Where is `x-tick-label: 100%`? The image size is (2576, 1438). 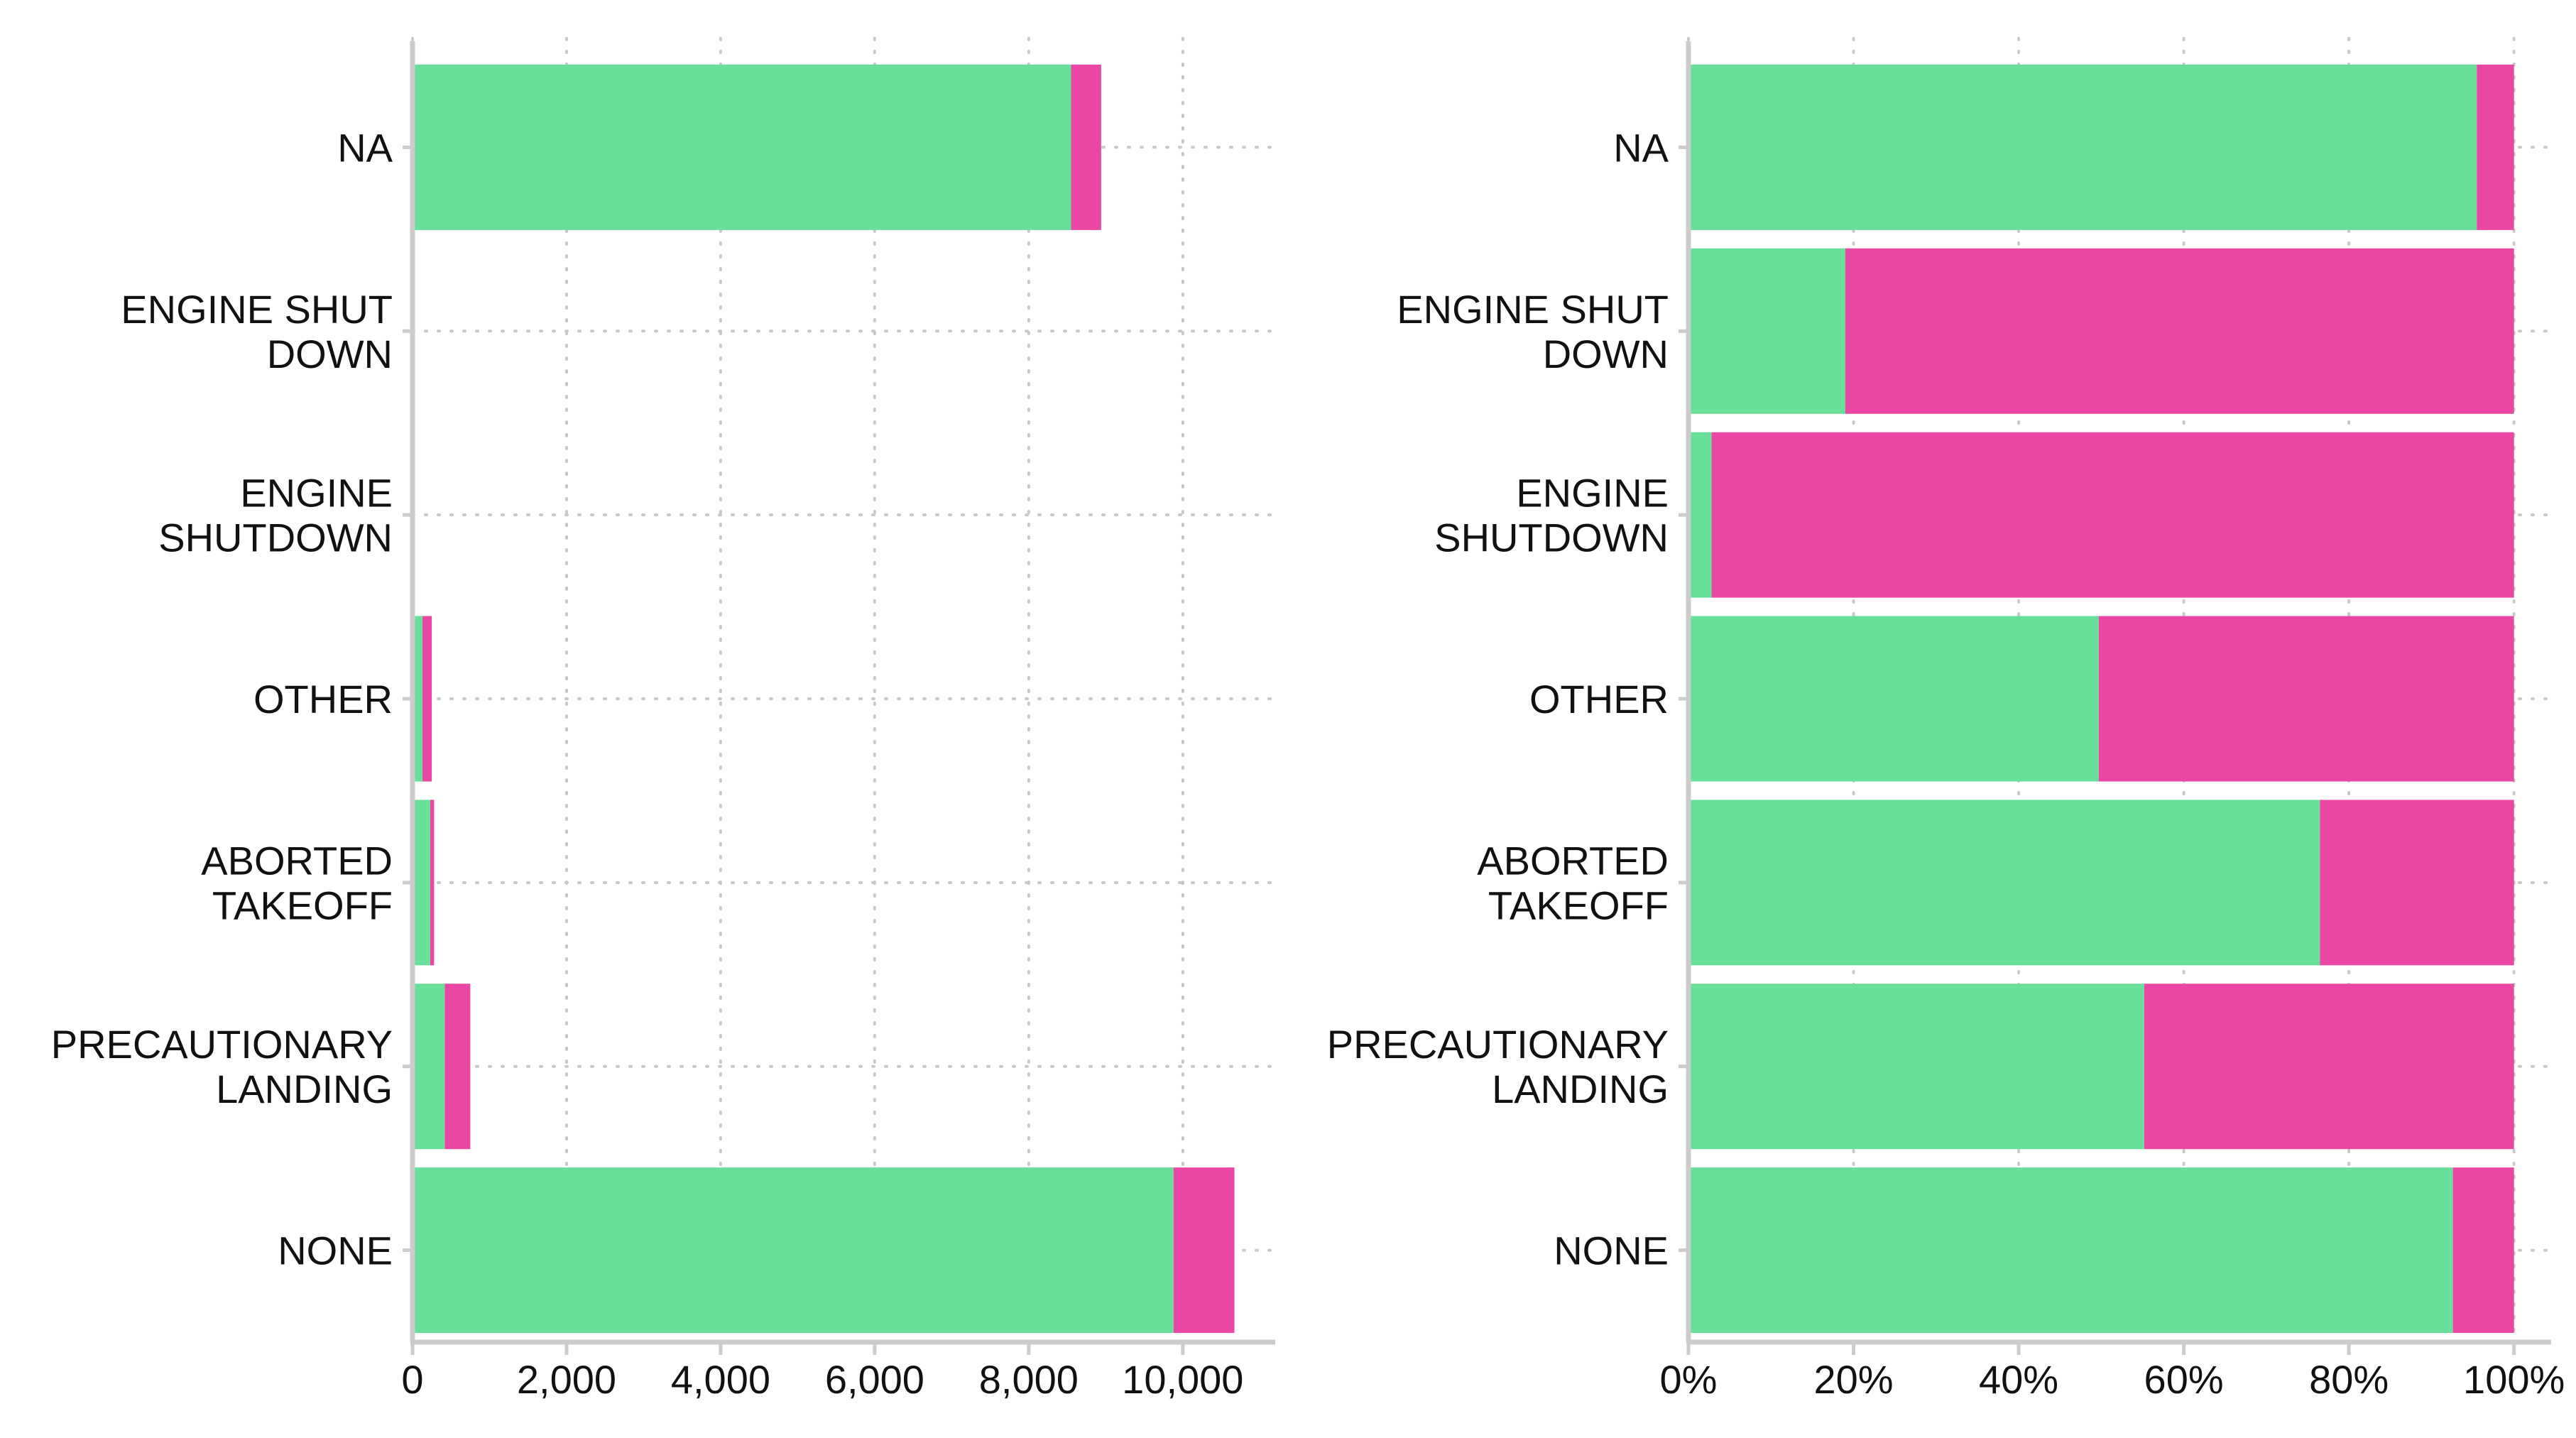 x-tick-label: 100% is located at coordinates (2514, 1379).